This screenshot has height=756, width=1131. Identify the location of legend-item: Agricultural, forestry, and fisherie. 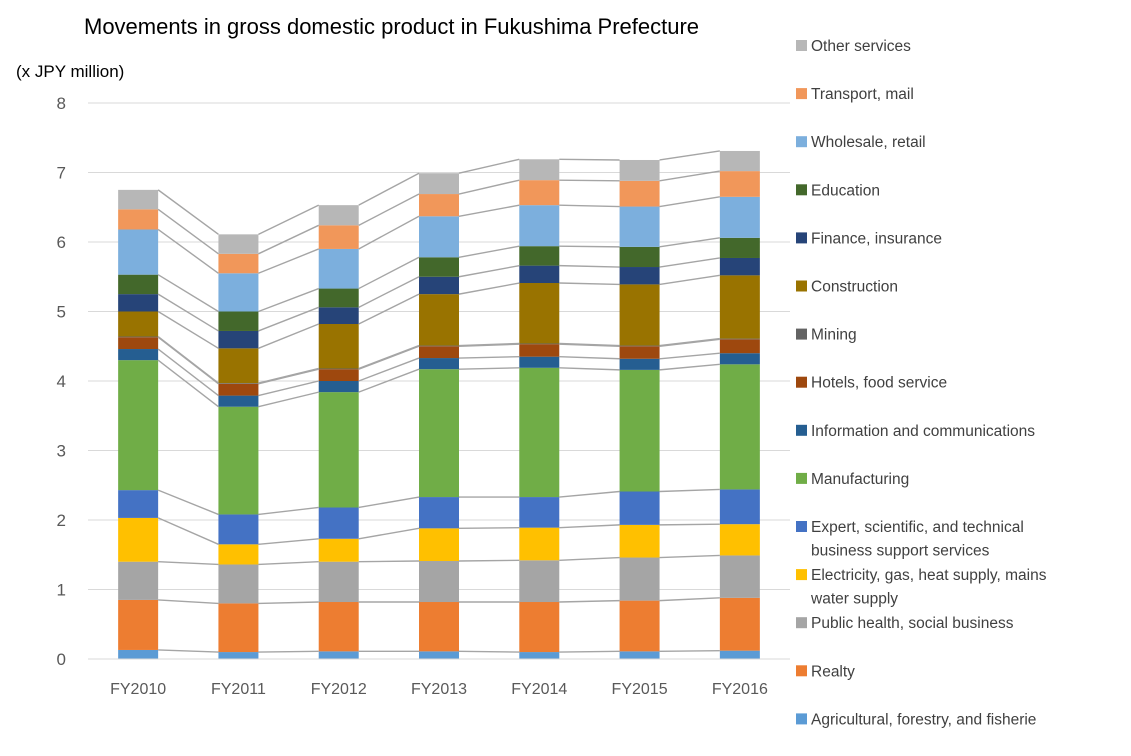
(916, 719).